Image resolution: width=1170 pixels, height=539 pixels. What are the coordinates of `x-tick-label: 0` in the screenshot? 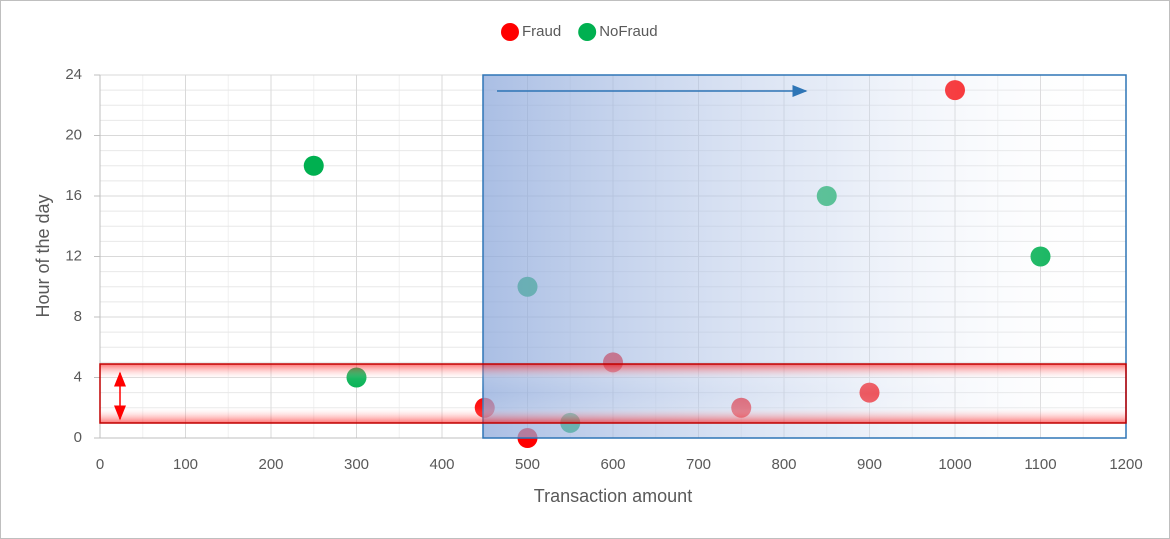 It's located at (100, 464).